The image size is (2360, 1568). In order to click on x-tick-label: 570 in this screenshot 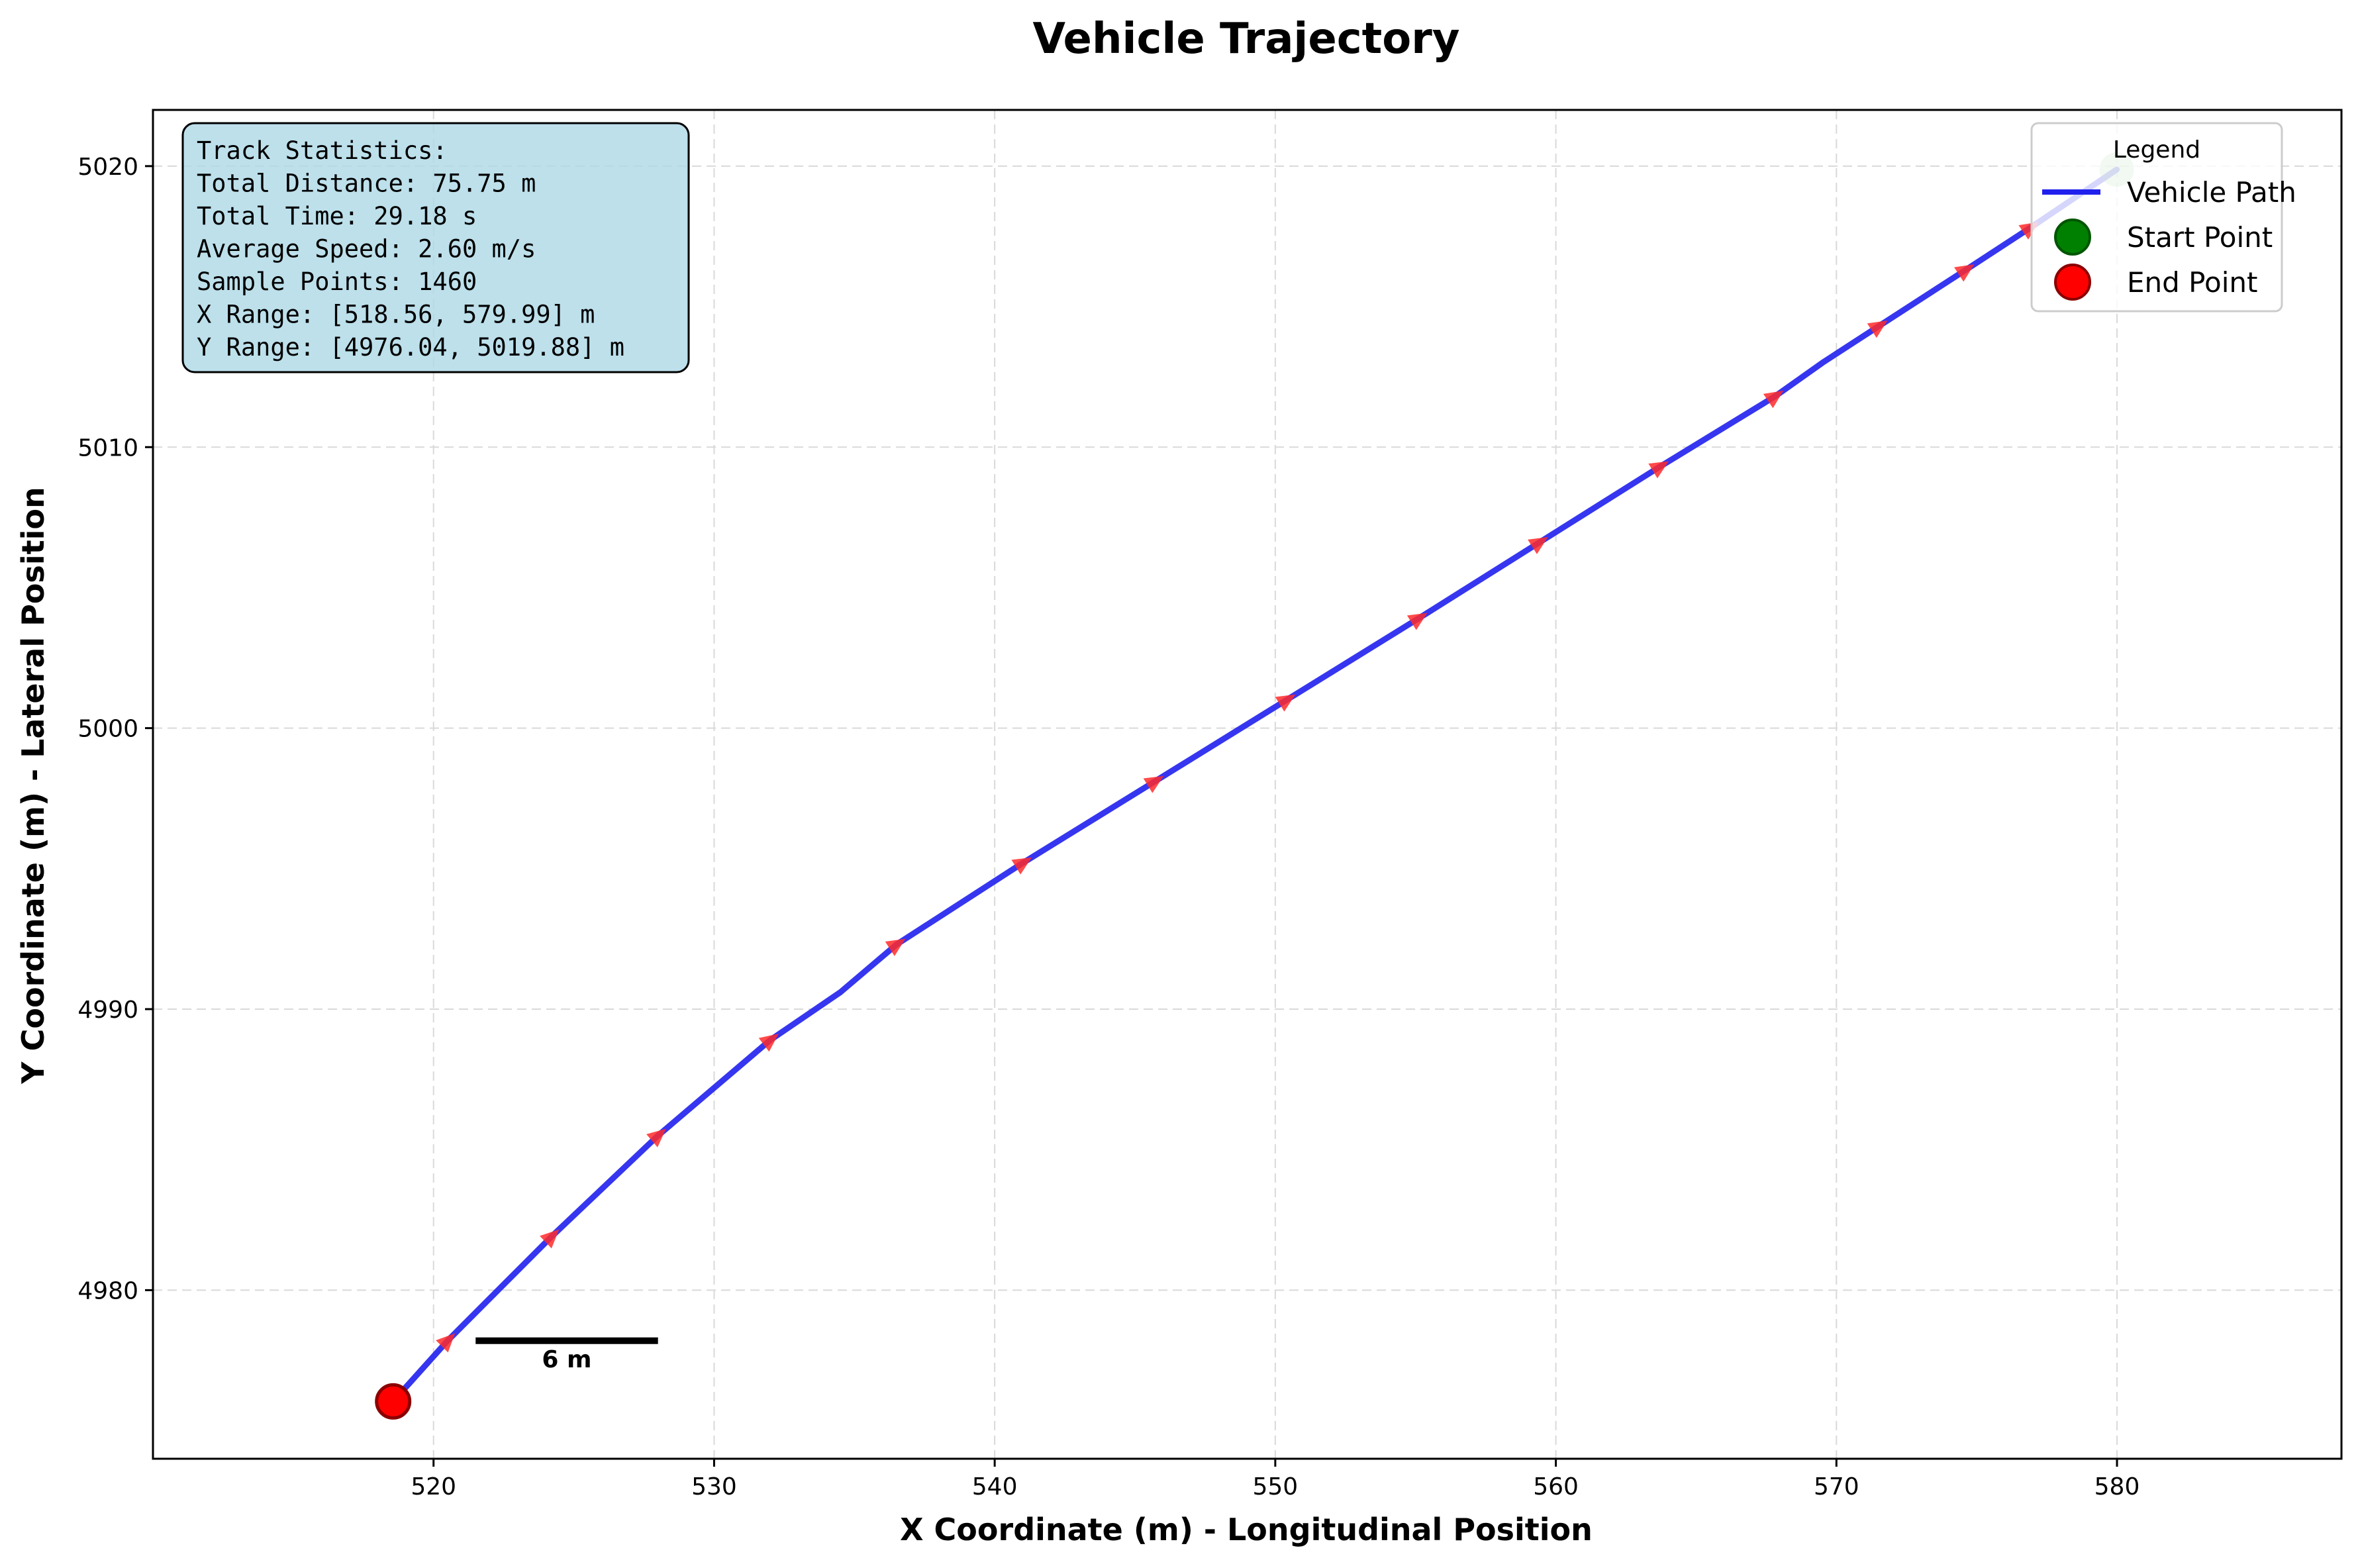, I will do `click(1836, 1486)`.